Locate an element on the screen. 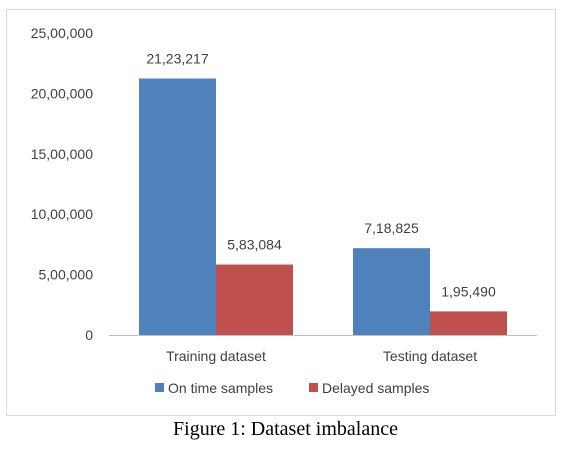  legend-item-delayed-label: Delayed samples is located at coordinates (375, 388).